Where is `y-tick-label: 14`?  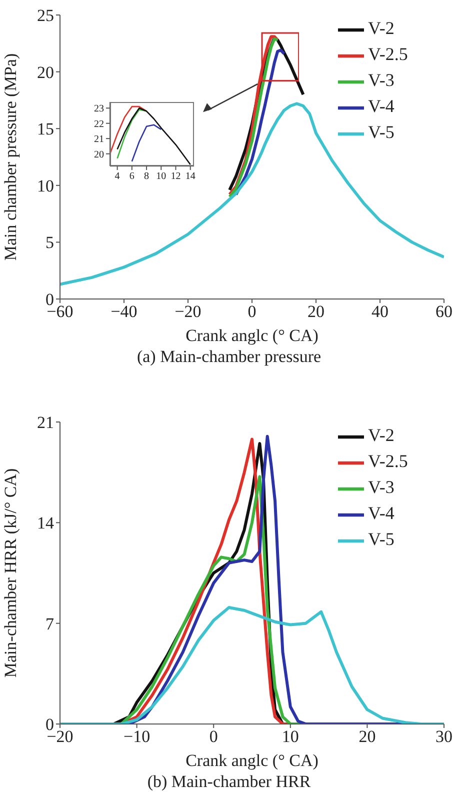 y-tick-label: 14 is located at coordinates (45, 523).